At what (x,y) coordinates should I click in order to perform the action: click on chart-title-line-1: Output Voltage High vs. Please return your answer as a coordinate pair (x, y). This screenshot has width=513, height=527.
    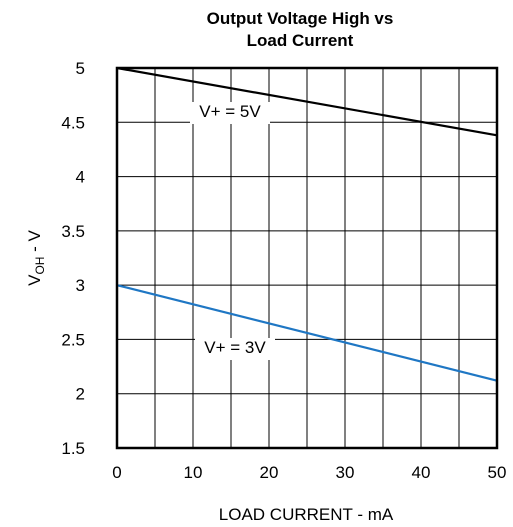
    Looking at the image, I should click on (300, 18).